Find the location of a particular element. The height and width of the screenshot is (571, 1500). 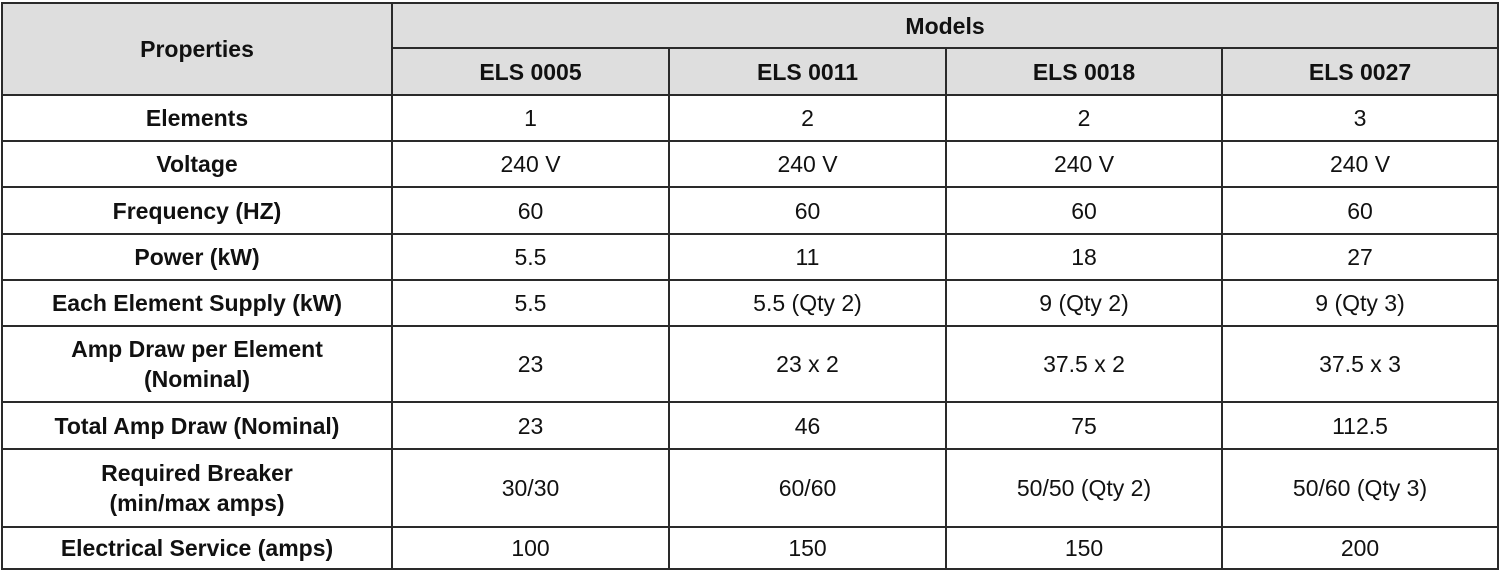

model-row: ELS 0005 ELS 0011 ELS 0018 ELS 0027 is located at coordinates (751, 71).